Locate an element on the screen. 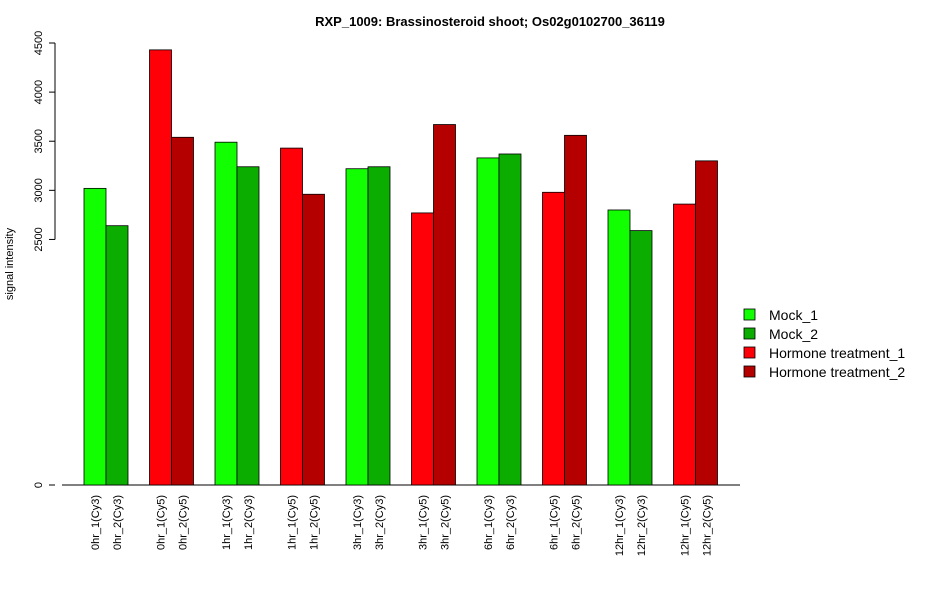 The width and height of the screenshot is (950, 605). x-tick-label: 0hr_2(Cy5) is located at coordinates (184, 522).